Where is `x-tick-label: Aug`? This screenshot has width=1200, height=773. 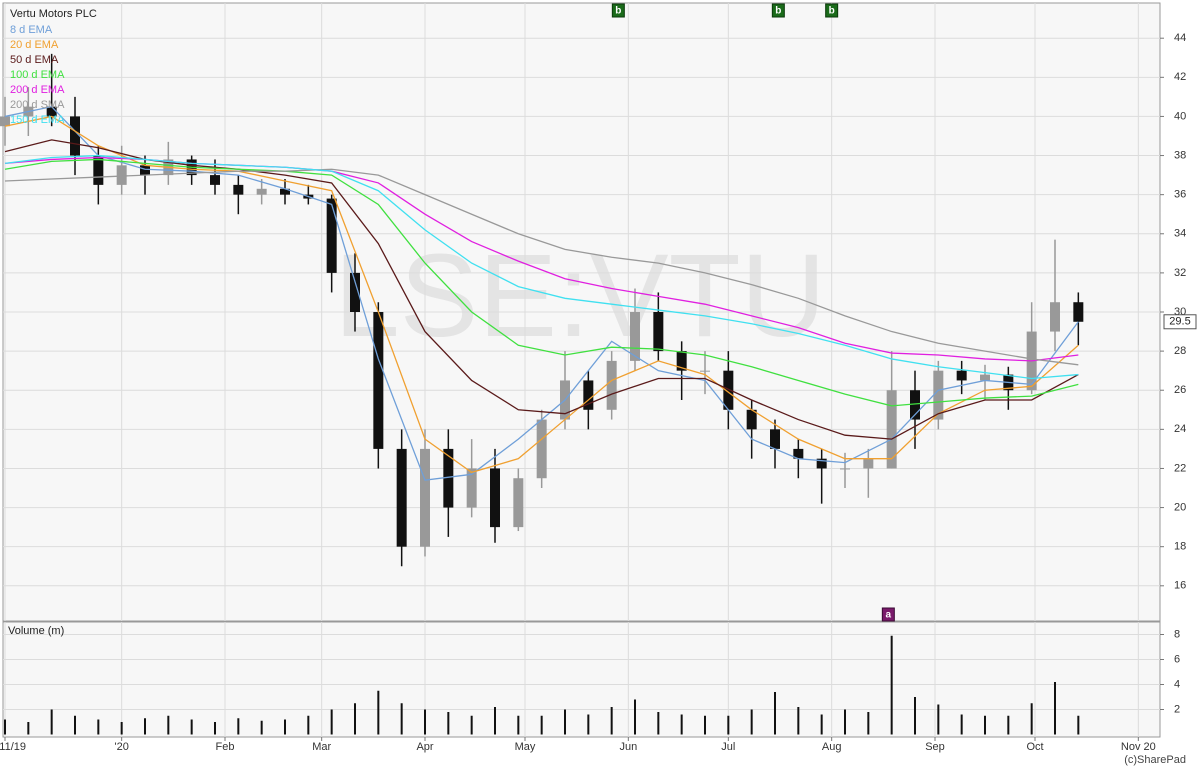
x-tick-label: Aug is located at coordinates (832, 747).